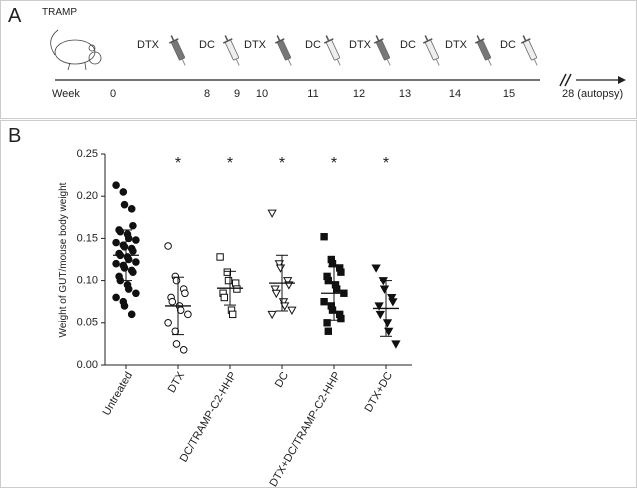  Describe the element at coordinates (87, 196) in the screenshot. I see `y-tick-label: 0.20` at that location.